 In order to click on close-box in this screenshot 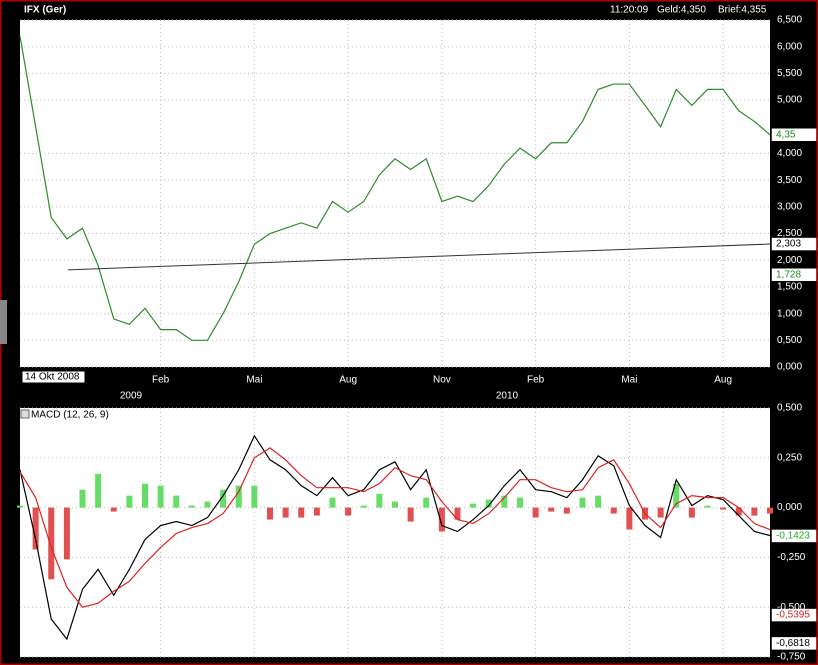, I will do `click(25, 414)`.